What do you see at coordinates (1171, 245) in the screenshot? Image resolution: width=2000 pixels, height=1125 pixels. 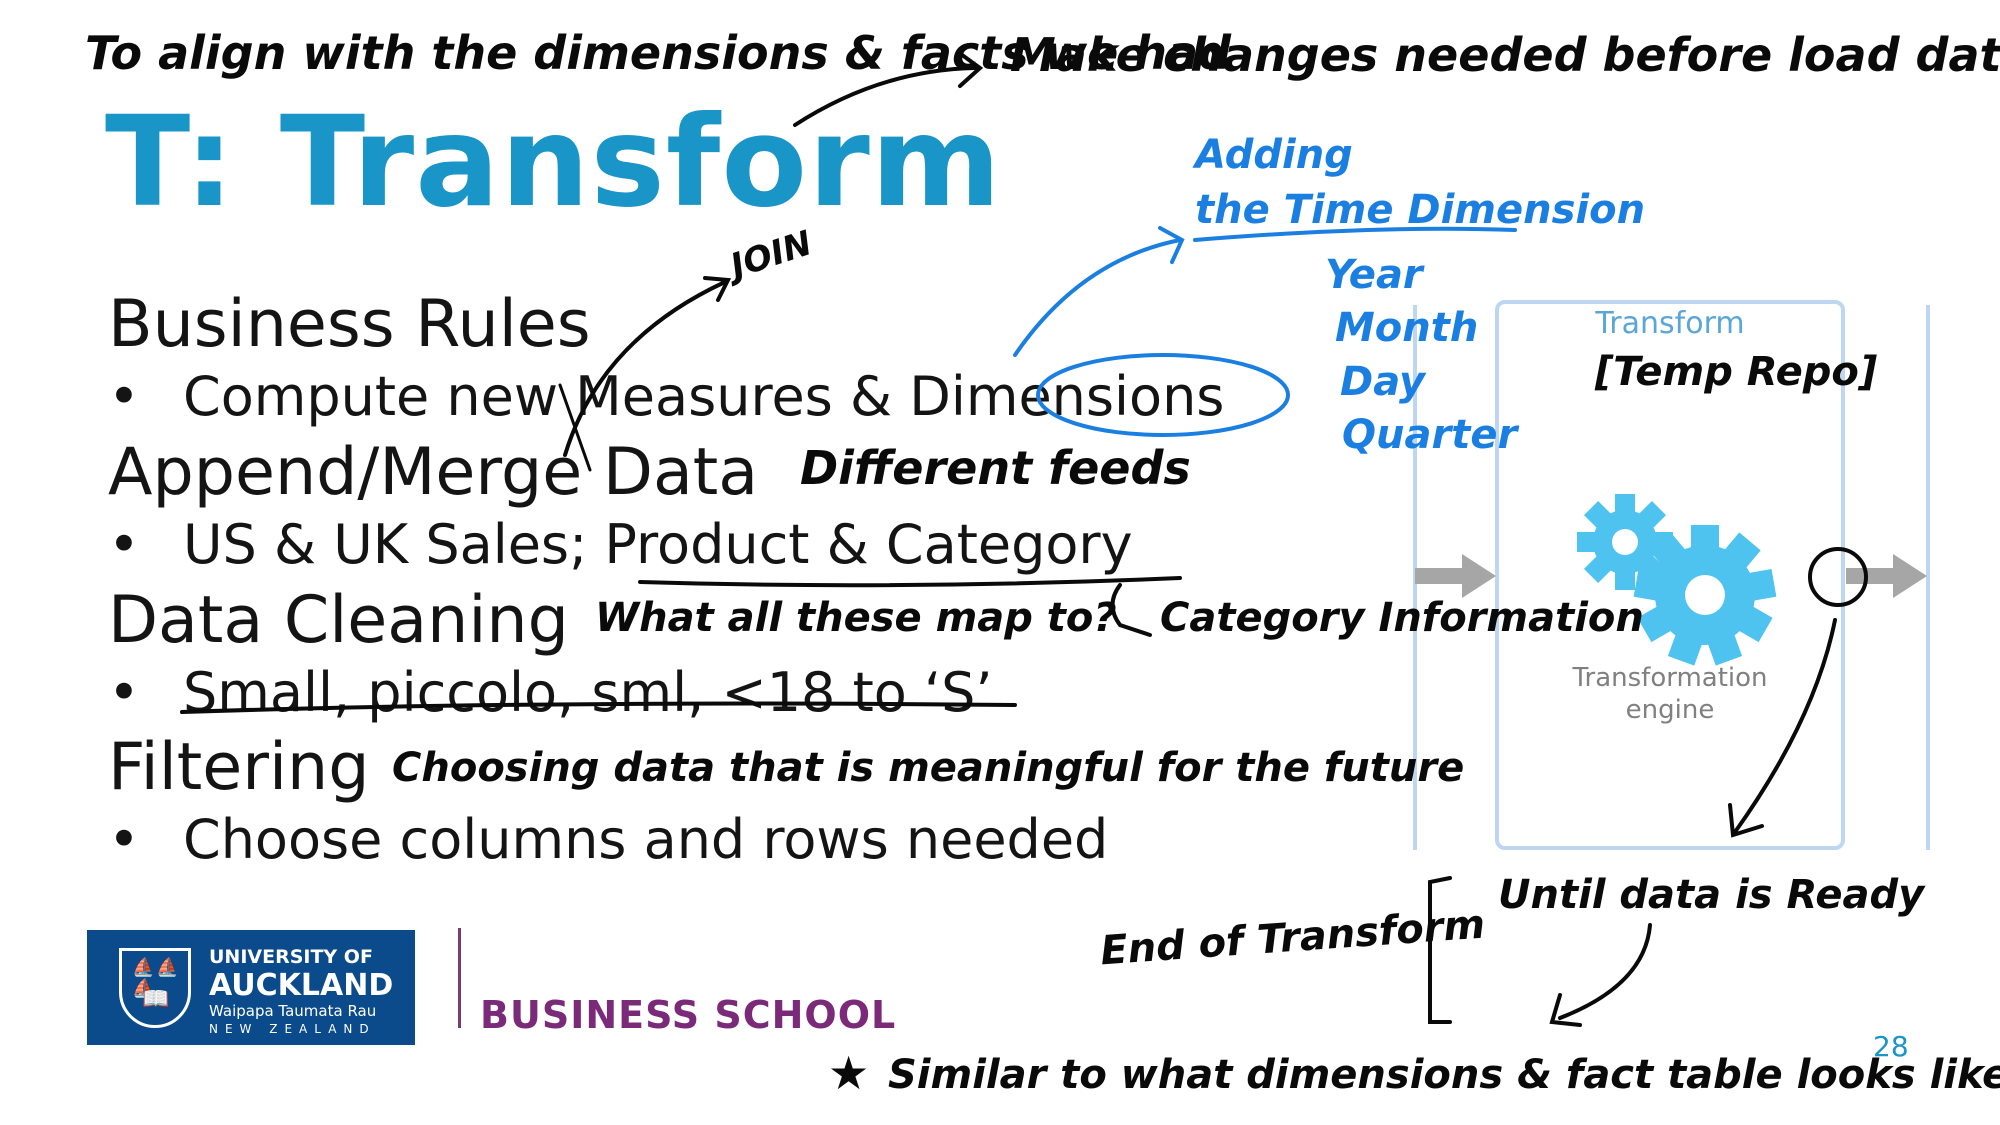 I see `time-dimension-arrow-head` at bounding box center [1171, 245].